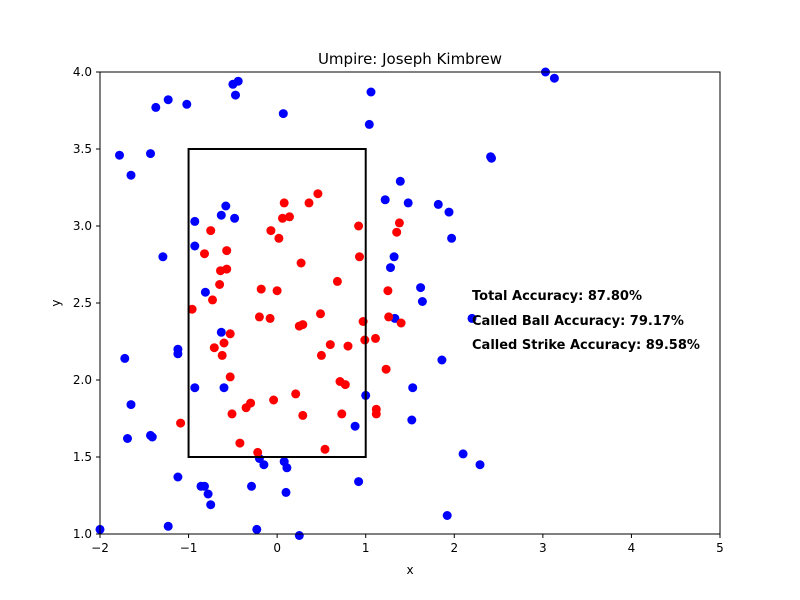 This screenshot has height=600, width=800. I want to click on called-strike-accuracy-label: Called Strike Accuracy: 89.58%, so click(586, 345).